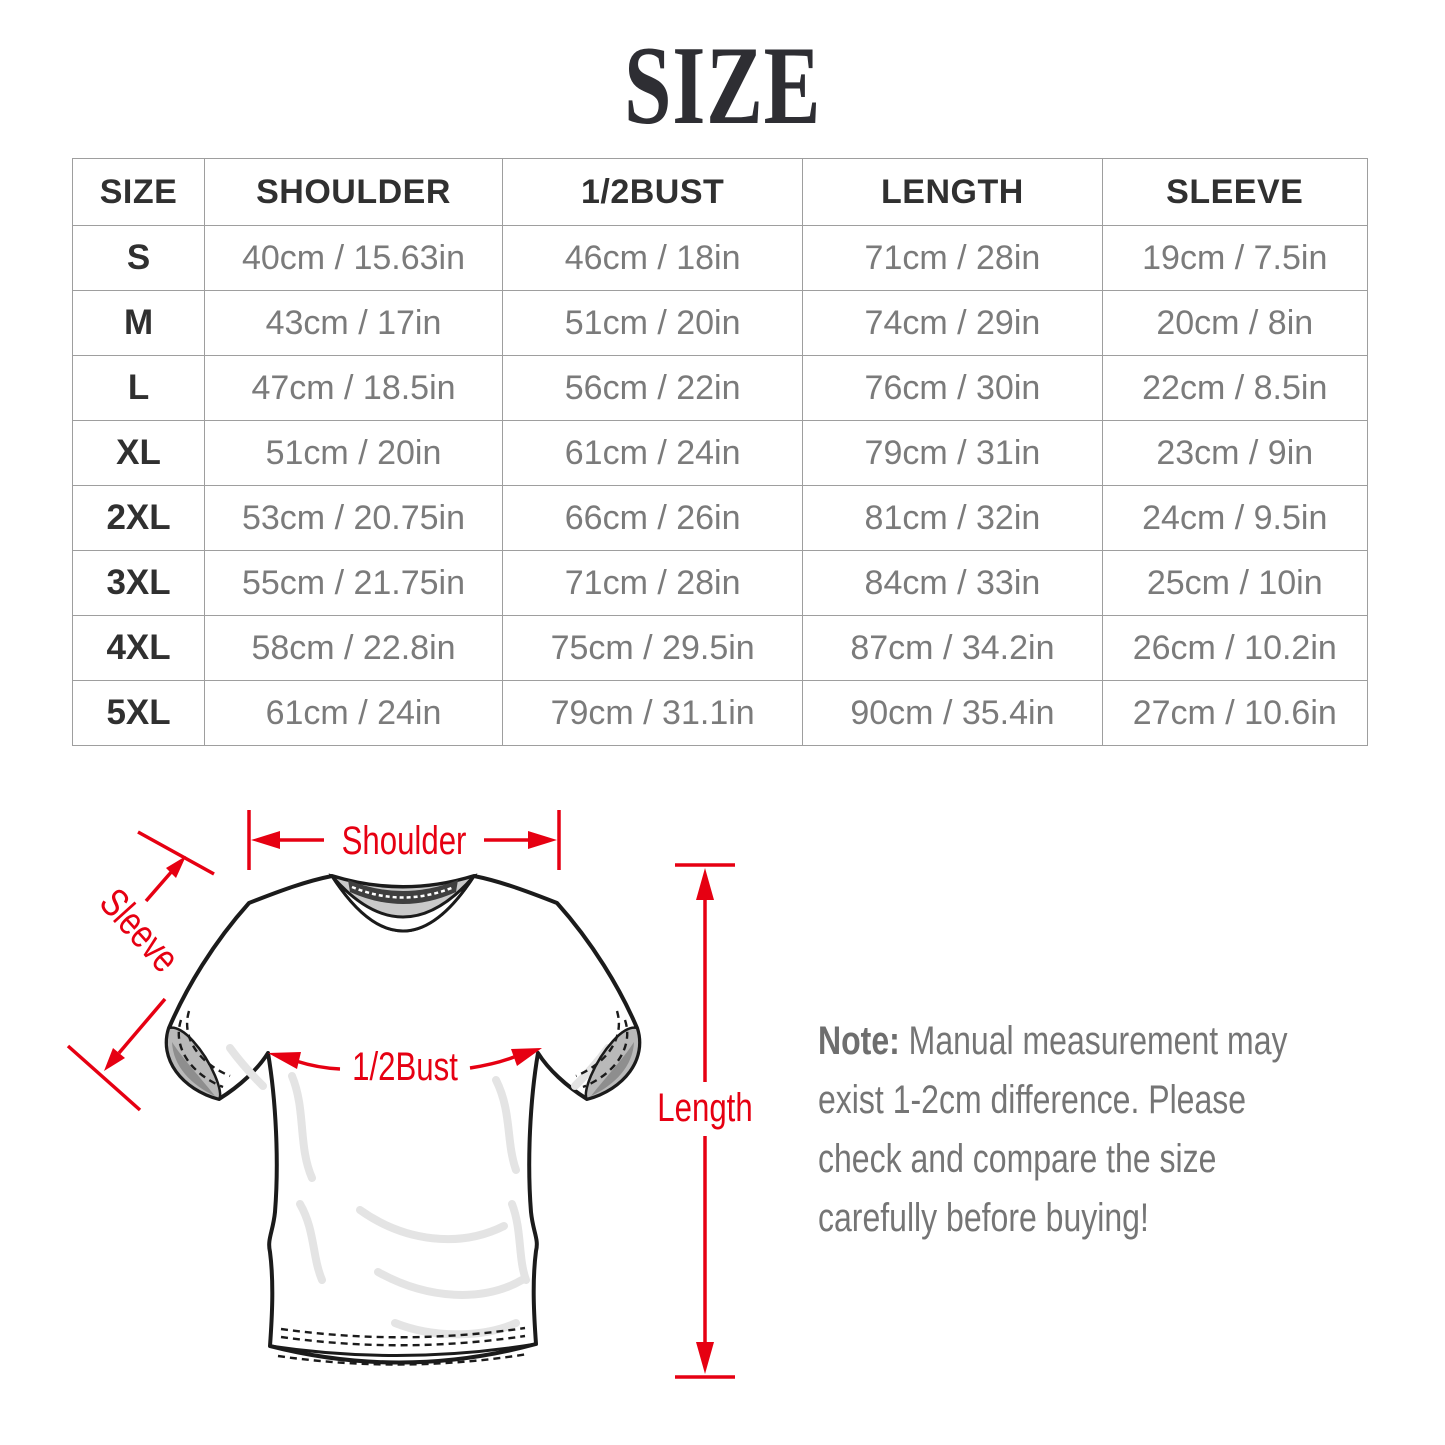  I want to click on tshirt-body, so click(403, 1119).